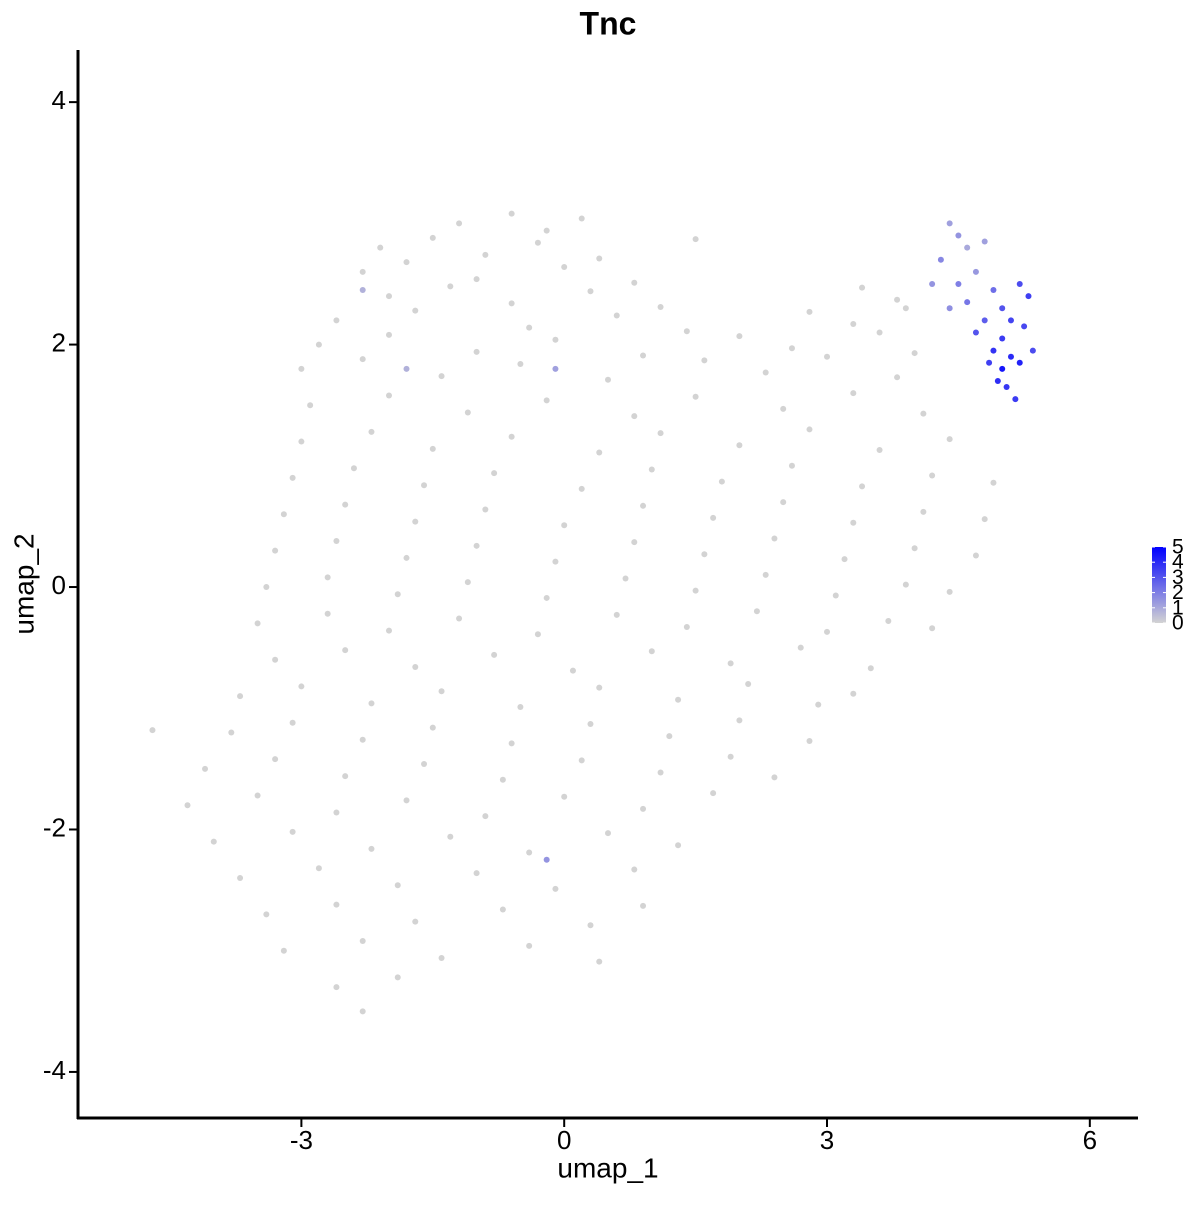 The width and height of the screenshot is (1200, 1205). Describe the element at coordinates (1178, 547) in the screenshot. I see `colorbar-tick-label: 5` at that location.